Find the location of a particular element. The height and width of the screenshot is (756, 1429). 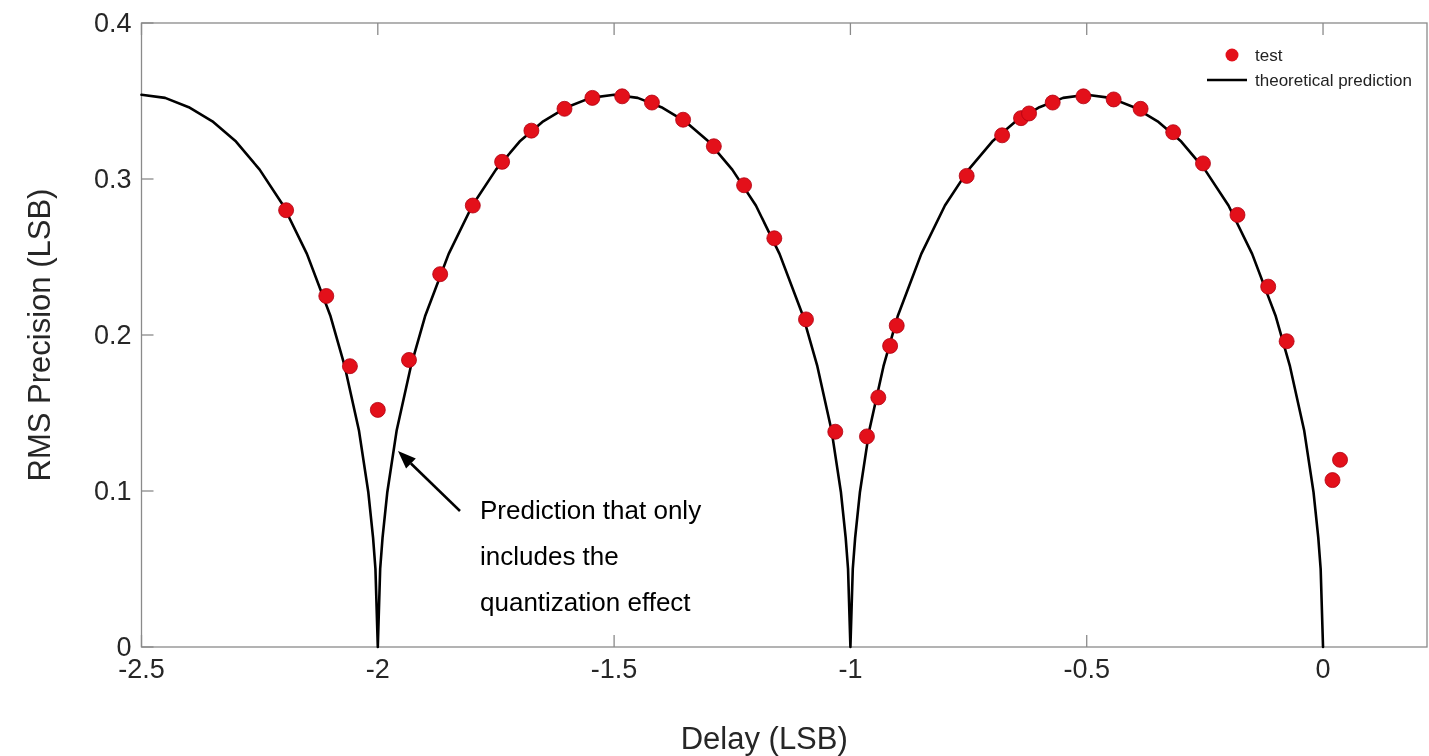

x-tick-label: -1.5 is located at coordinates (614, 669).